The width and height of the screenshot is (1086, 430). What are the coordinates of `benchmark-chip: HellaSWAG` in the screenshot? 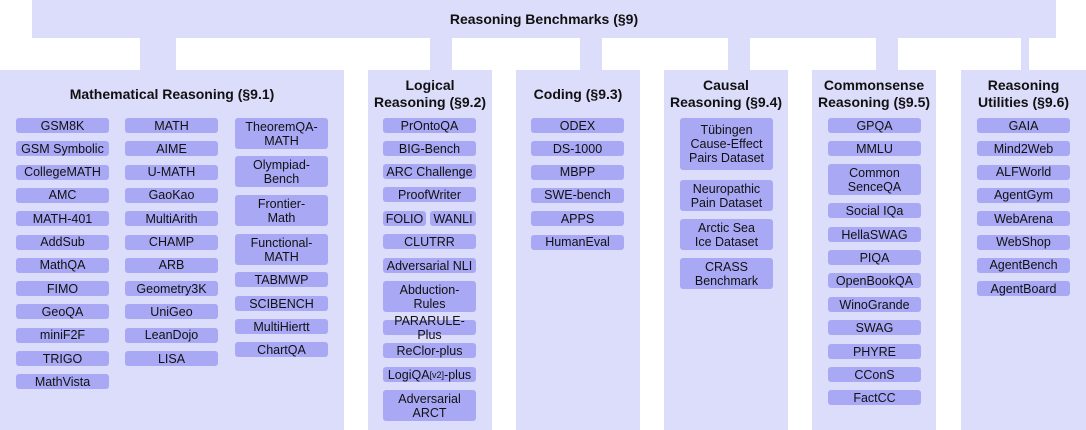 It's located at (874, 234).